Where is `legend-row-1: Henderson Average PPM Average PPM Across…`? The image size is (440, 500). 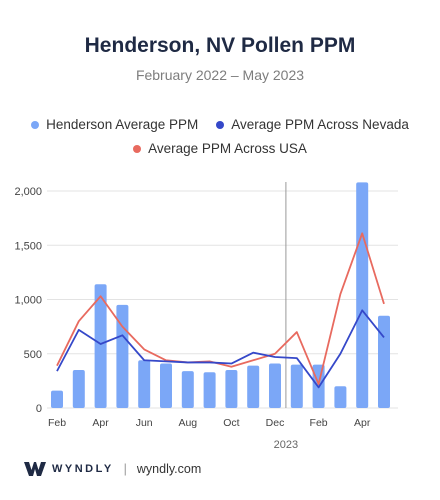 legend-row-1: Henderson Average PPM Average PPM Across… is located at coordinates (220, 124).